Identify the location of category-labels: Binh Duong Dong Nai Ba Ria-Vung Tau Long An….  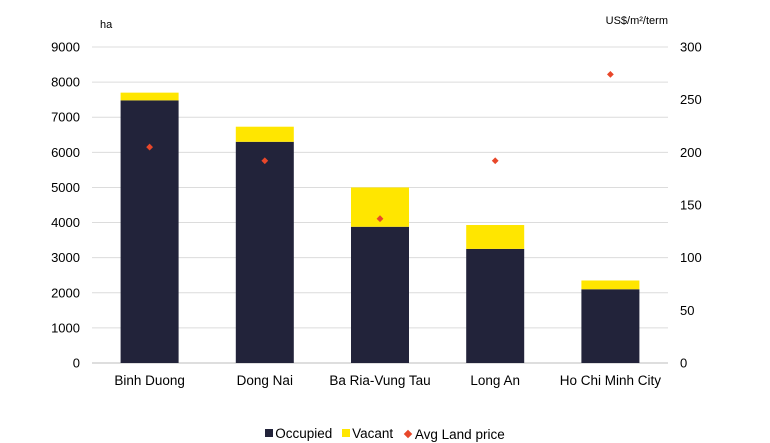
(387, 380).